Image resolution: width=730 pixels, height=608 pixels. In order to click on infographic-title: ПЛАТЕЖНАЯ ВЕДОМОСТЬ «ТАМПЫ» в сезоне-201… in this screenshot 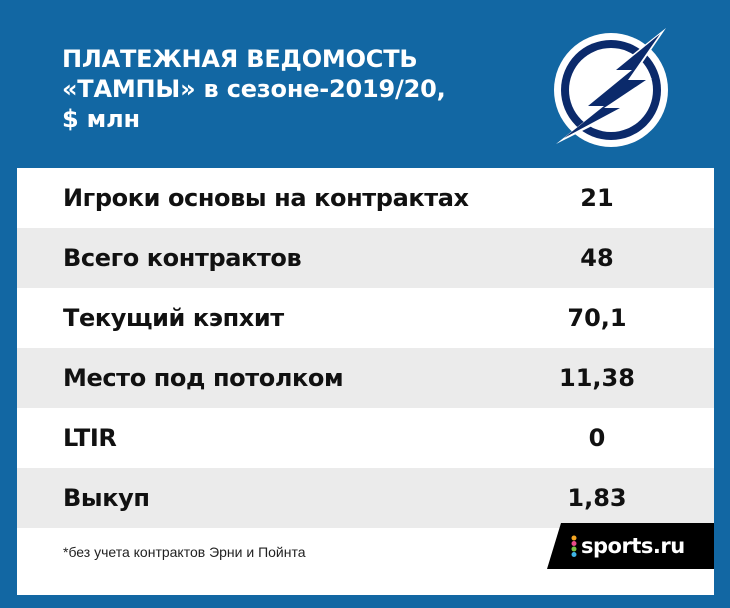, I will do `click(297, 89)`.